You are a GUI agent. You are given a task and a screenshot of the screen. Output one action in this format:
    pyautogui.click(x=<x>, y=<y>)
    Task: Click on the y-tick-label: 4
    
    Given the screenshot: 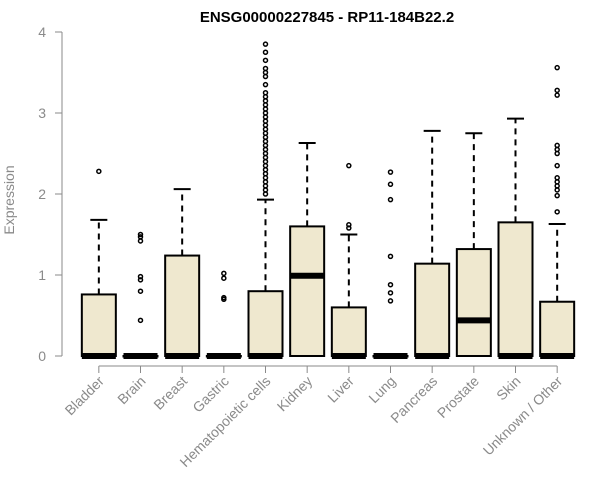 What is the action you would take?
    pyautogui.click(x=42, y=32)
    